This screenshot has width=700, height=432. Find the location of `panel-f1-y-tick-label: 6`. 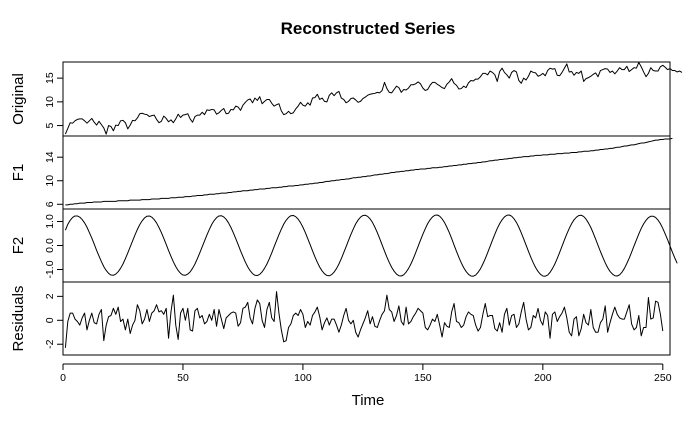

panel-f1-y-tick-label: 6 is located at coordinates (50, 204).